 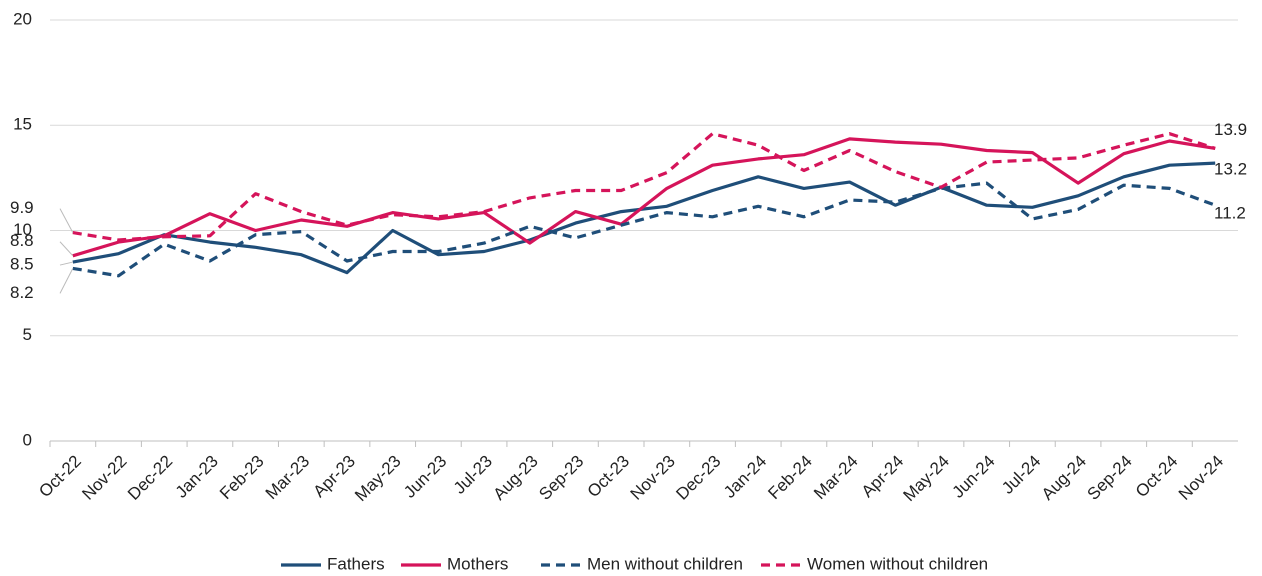 I want to click on x-tick-label: Jan-23, so click(x=197, y=477).